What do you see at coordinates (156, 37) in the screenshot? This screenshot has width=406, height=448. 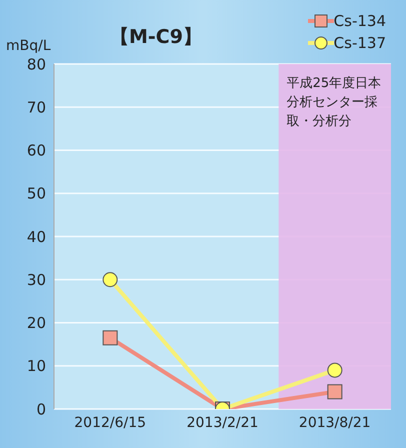 I see `chart-title: 【M-C9】` at bounding box center [156, 37].